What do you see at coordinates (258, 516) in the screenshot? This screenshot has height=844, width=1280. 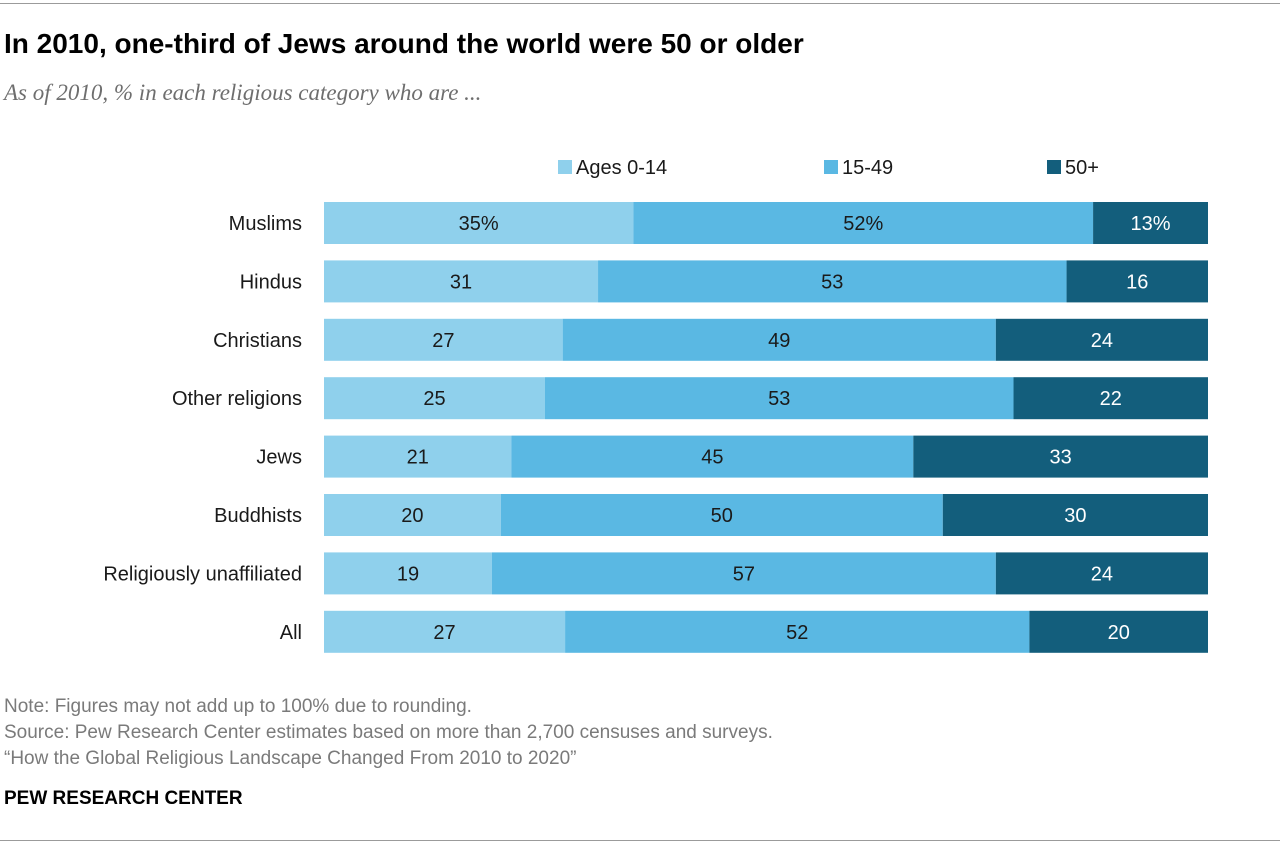 I see `category-label-buddhists: Buddhists` at bounding box center [258, 516].